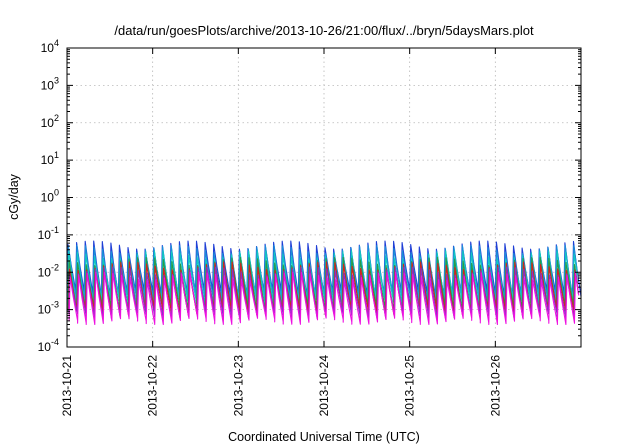 This screenshot has height=448, width=640. I want to click on x-tick-label: 2013-10-21, so click(67, 386).